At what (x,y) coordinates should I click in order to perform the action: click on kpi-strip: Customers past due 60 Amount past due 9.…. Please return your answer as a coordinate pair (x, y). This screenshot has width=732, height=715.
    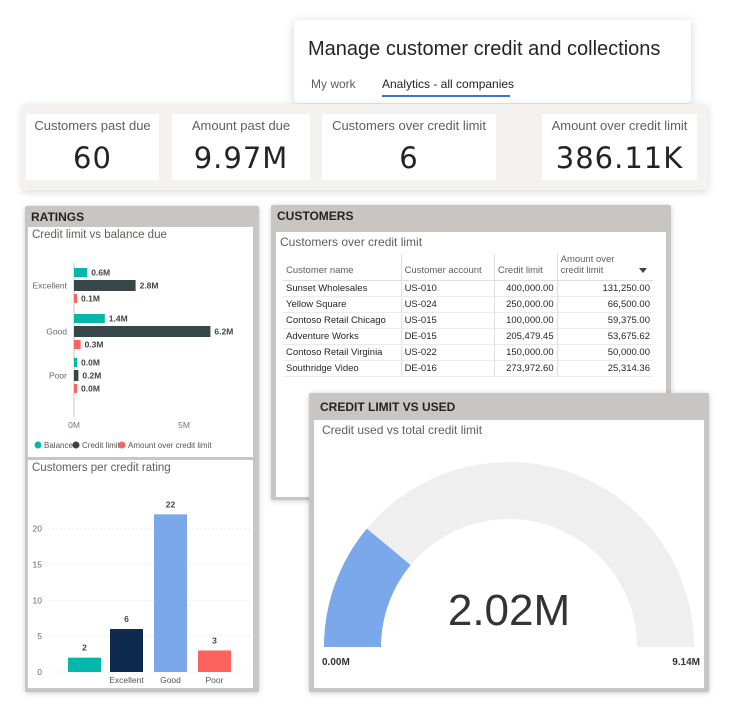
    Looking at the image, I should click on (365, 147).